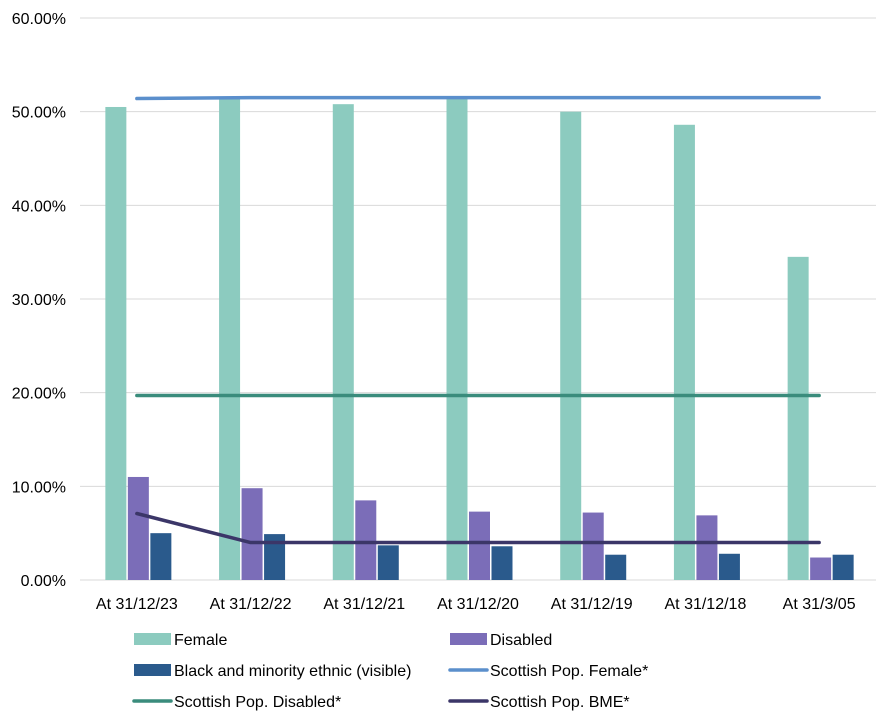  What do you see at coordinates (39, 206) in the screenshot?
I see `y-tick-label: 40.00%` at bounding box center [39, 206].